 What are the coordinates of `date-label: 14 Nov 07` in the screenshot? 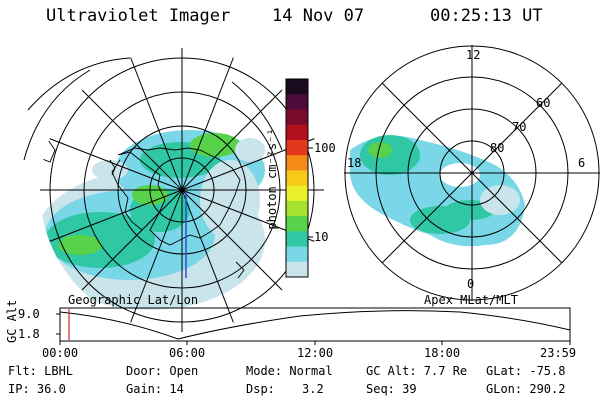 It's located at (318, 16).